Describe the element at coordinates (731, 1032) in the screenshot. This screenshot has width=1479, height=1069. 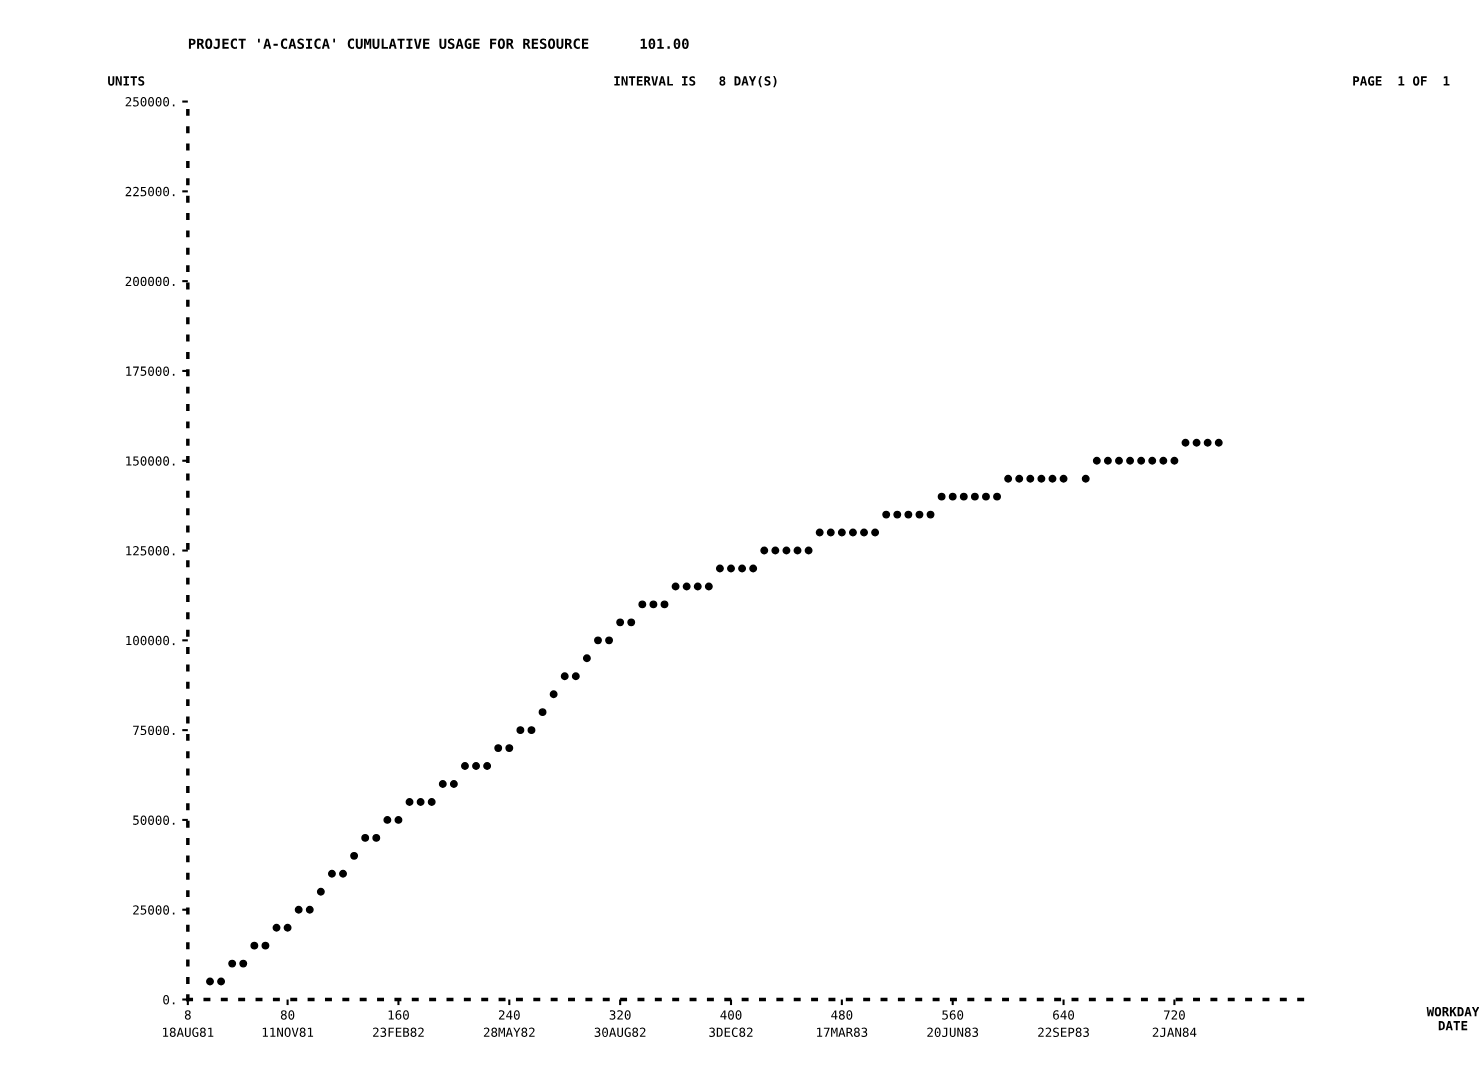
I see `text: 3DEC82` at that location.